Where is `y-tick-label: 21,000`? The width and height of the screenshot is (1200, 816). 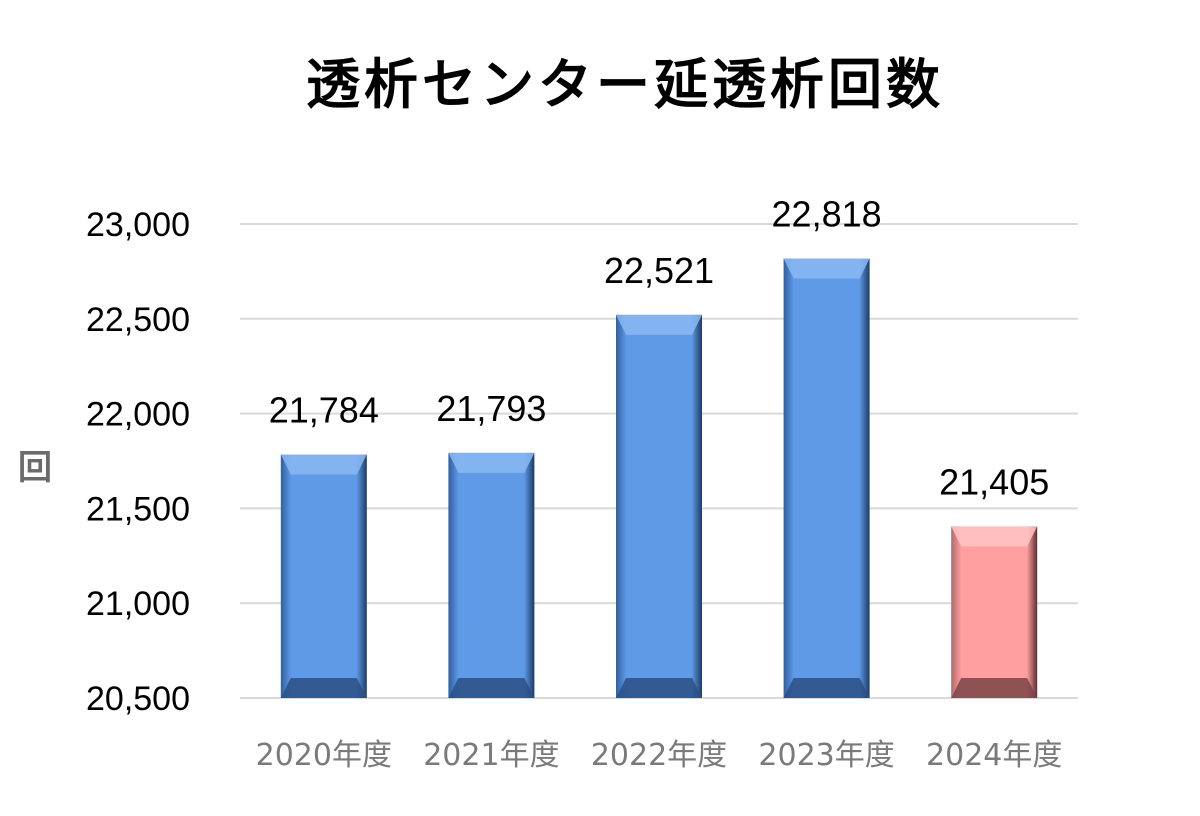
y-tick-label: 21,000 is located at coordinates (138, 604).